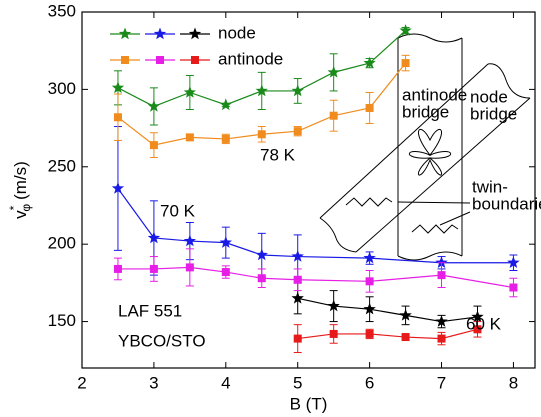 The height and width of the screenshot is (417, 541). Describe the element at coordinates (513, 382) in the screenshot. I see `x-tick-label: 8` at that location.